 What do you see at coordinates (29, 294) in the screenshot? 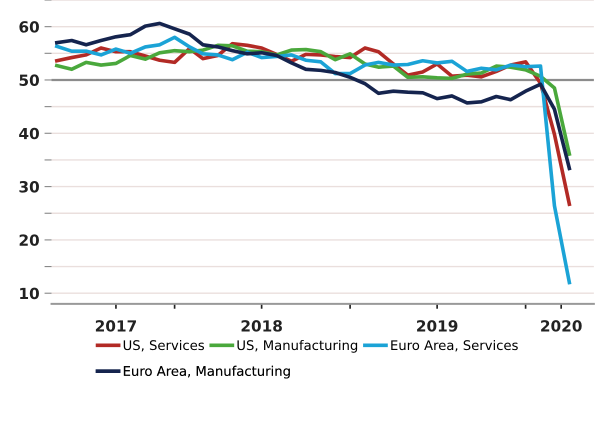
I see `y-tick-label: 10` at bounding box center [29, 294].